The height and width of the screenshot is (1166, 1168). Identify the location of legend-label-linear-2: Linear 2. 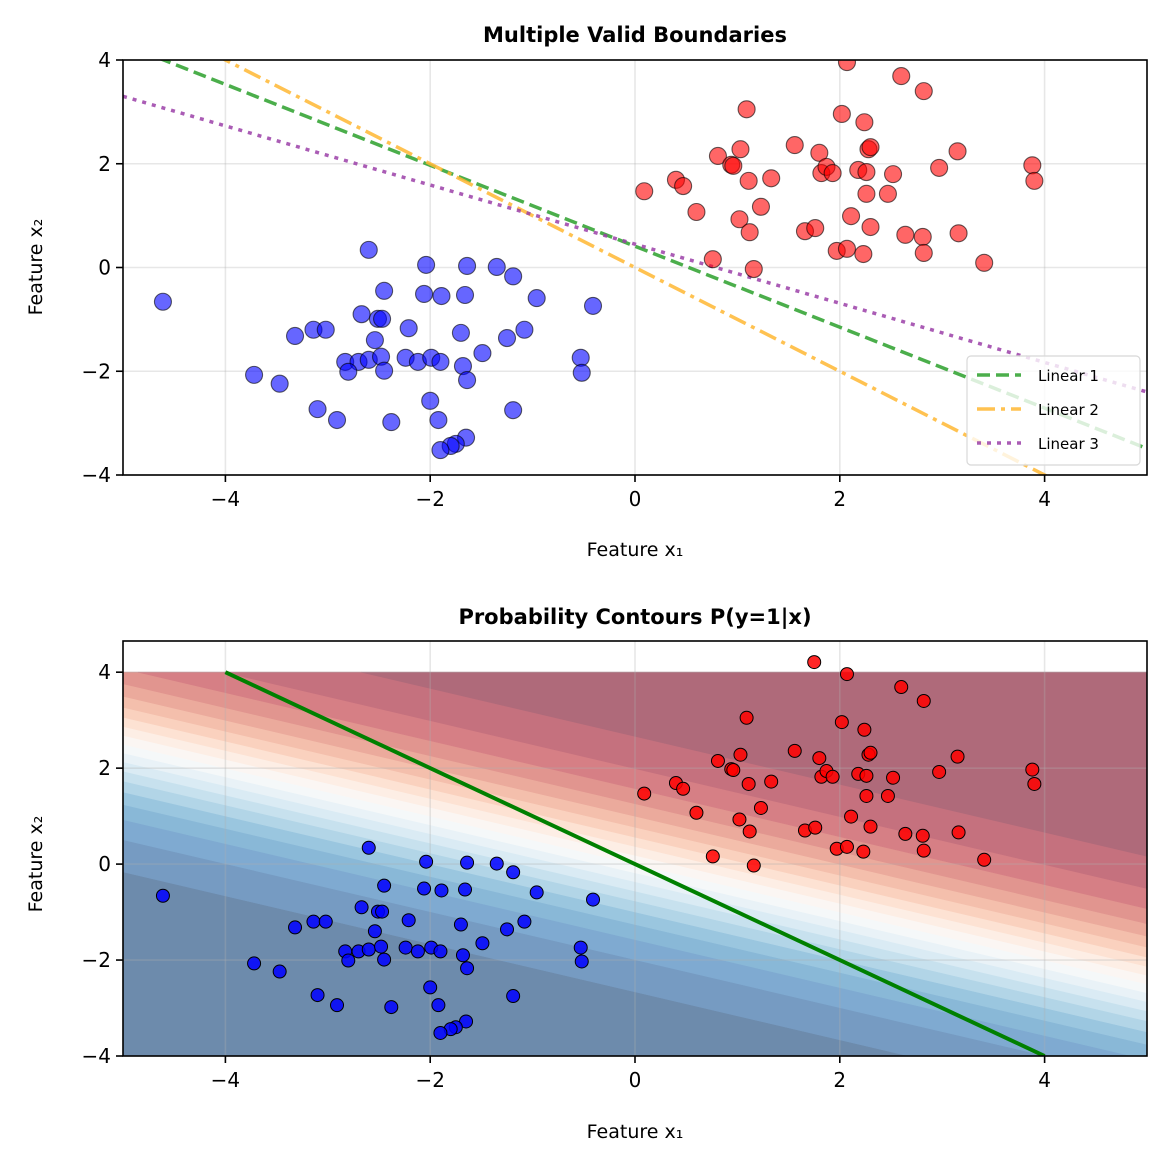
(1068, 410).